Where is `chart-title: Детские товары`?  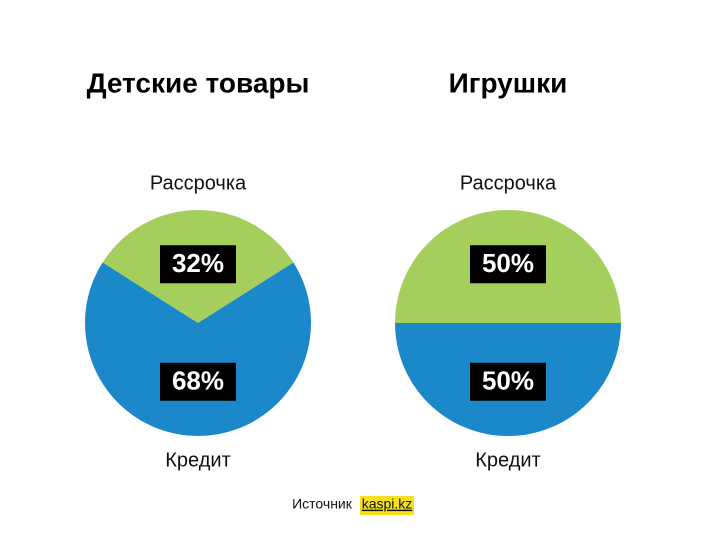 chart-title: Детские товары is located at coordinates (198, 82).